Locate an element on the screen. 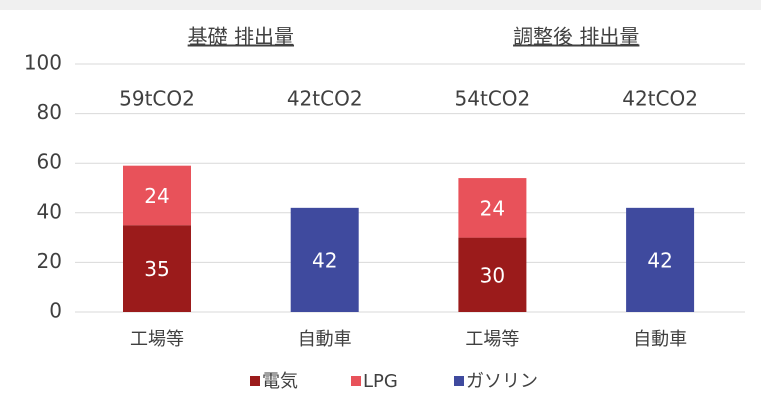  group-label: 調整後 排出量 is located at coordinates (576, 37).